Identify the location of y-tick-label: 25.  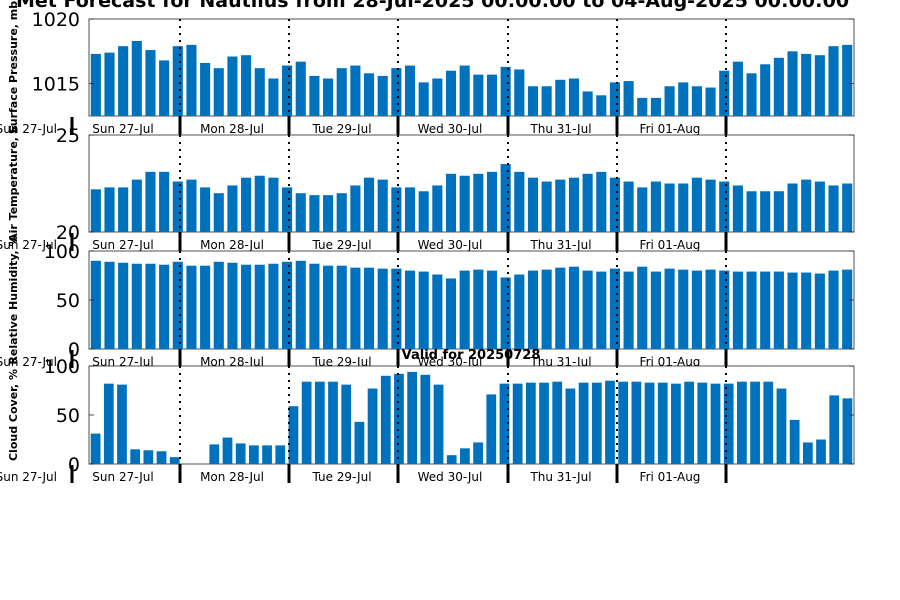
(68, 136).